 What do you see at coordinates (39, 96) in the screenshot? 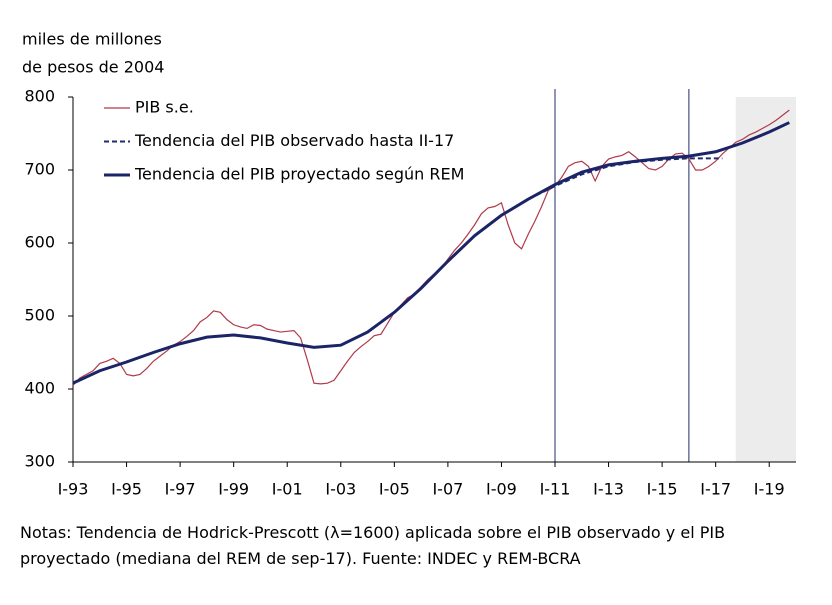
I see `y-tick-label: 800` at bounding box center [39, 96].